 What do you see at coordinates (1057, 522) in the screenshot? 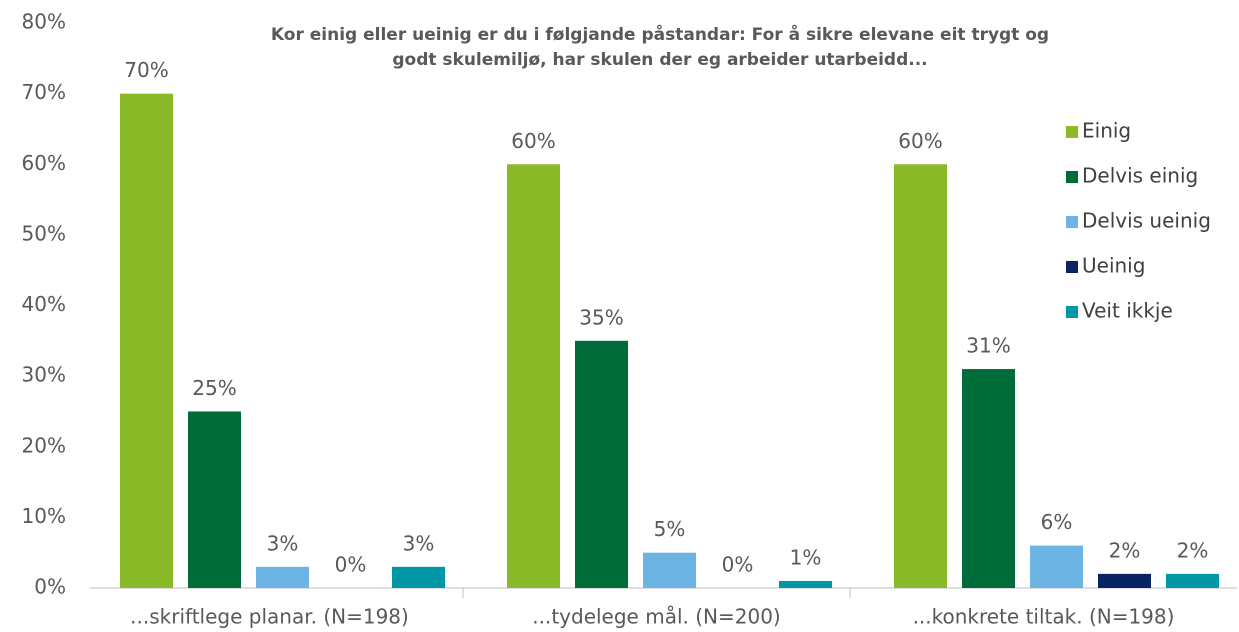
I see `data-label: 6%` at bounding box center [1057, 522].